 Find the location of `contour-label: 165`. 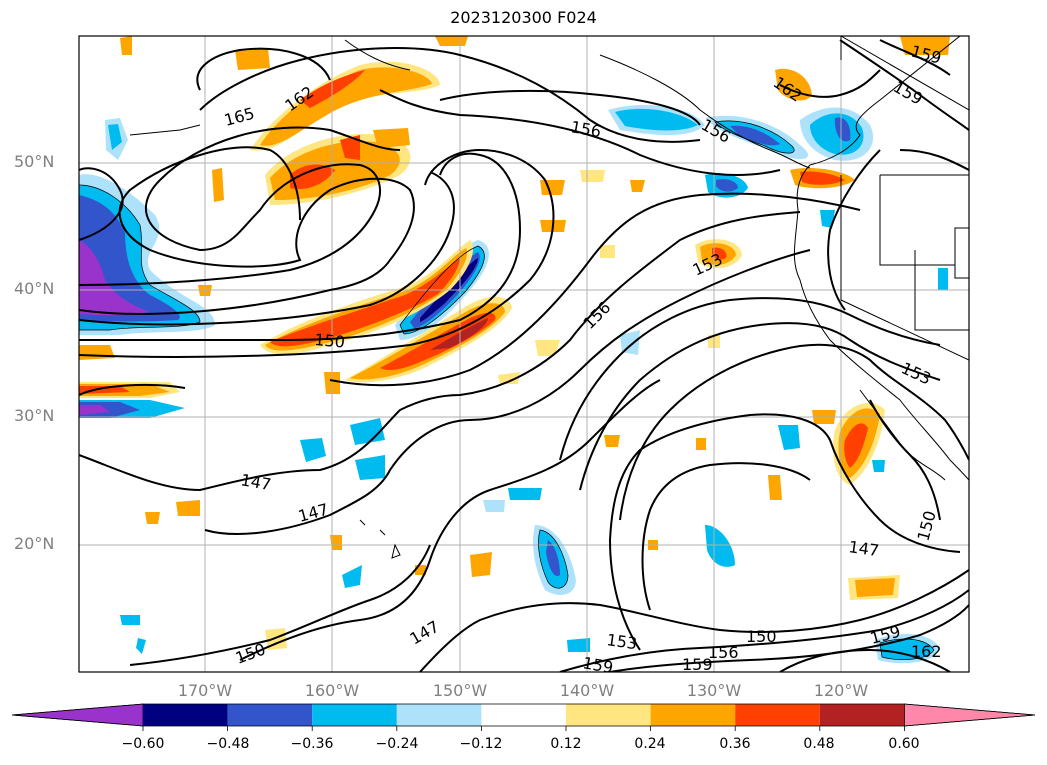

contour-label: 165 is located at coordinates (239, 117).